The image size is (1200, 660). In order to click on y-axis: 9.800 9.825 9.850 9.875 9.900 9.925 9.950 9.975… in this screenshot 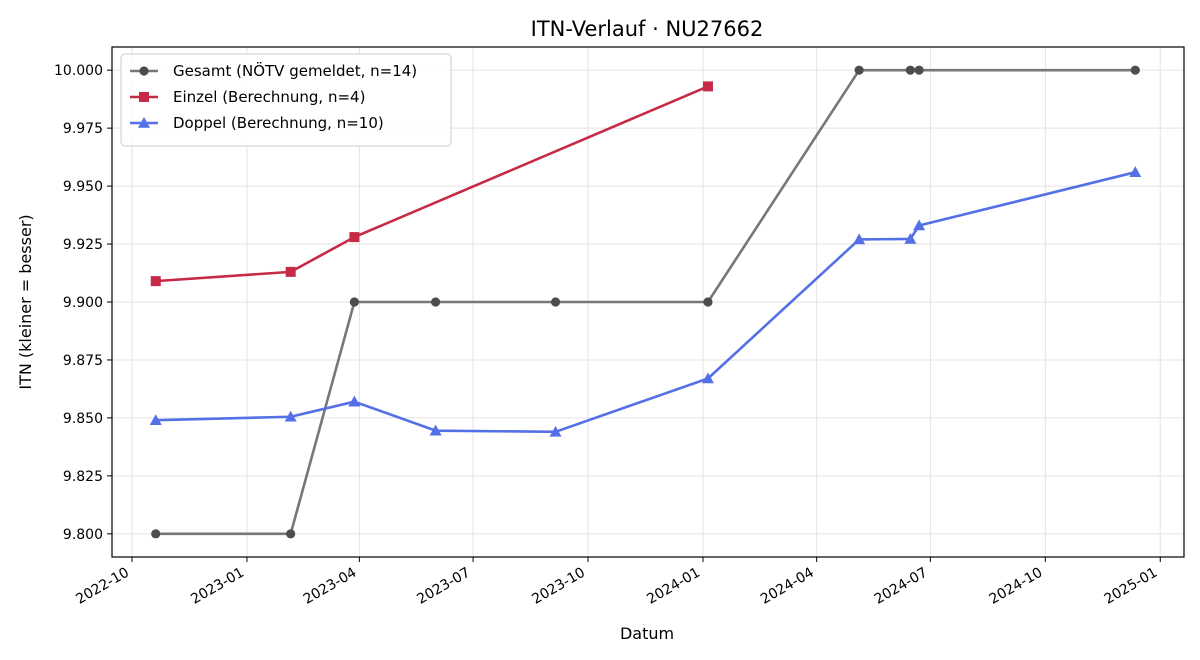, I will do `click(83, 303)`.